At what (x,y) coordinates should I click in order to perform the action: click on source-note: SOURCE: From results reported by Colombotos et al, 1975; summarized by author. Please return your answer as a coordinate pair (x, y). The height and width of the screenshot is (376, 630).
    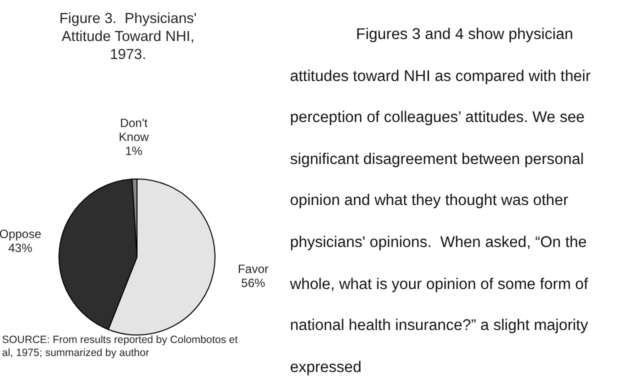
    Looking at the image, I should click on (120, 347).